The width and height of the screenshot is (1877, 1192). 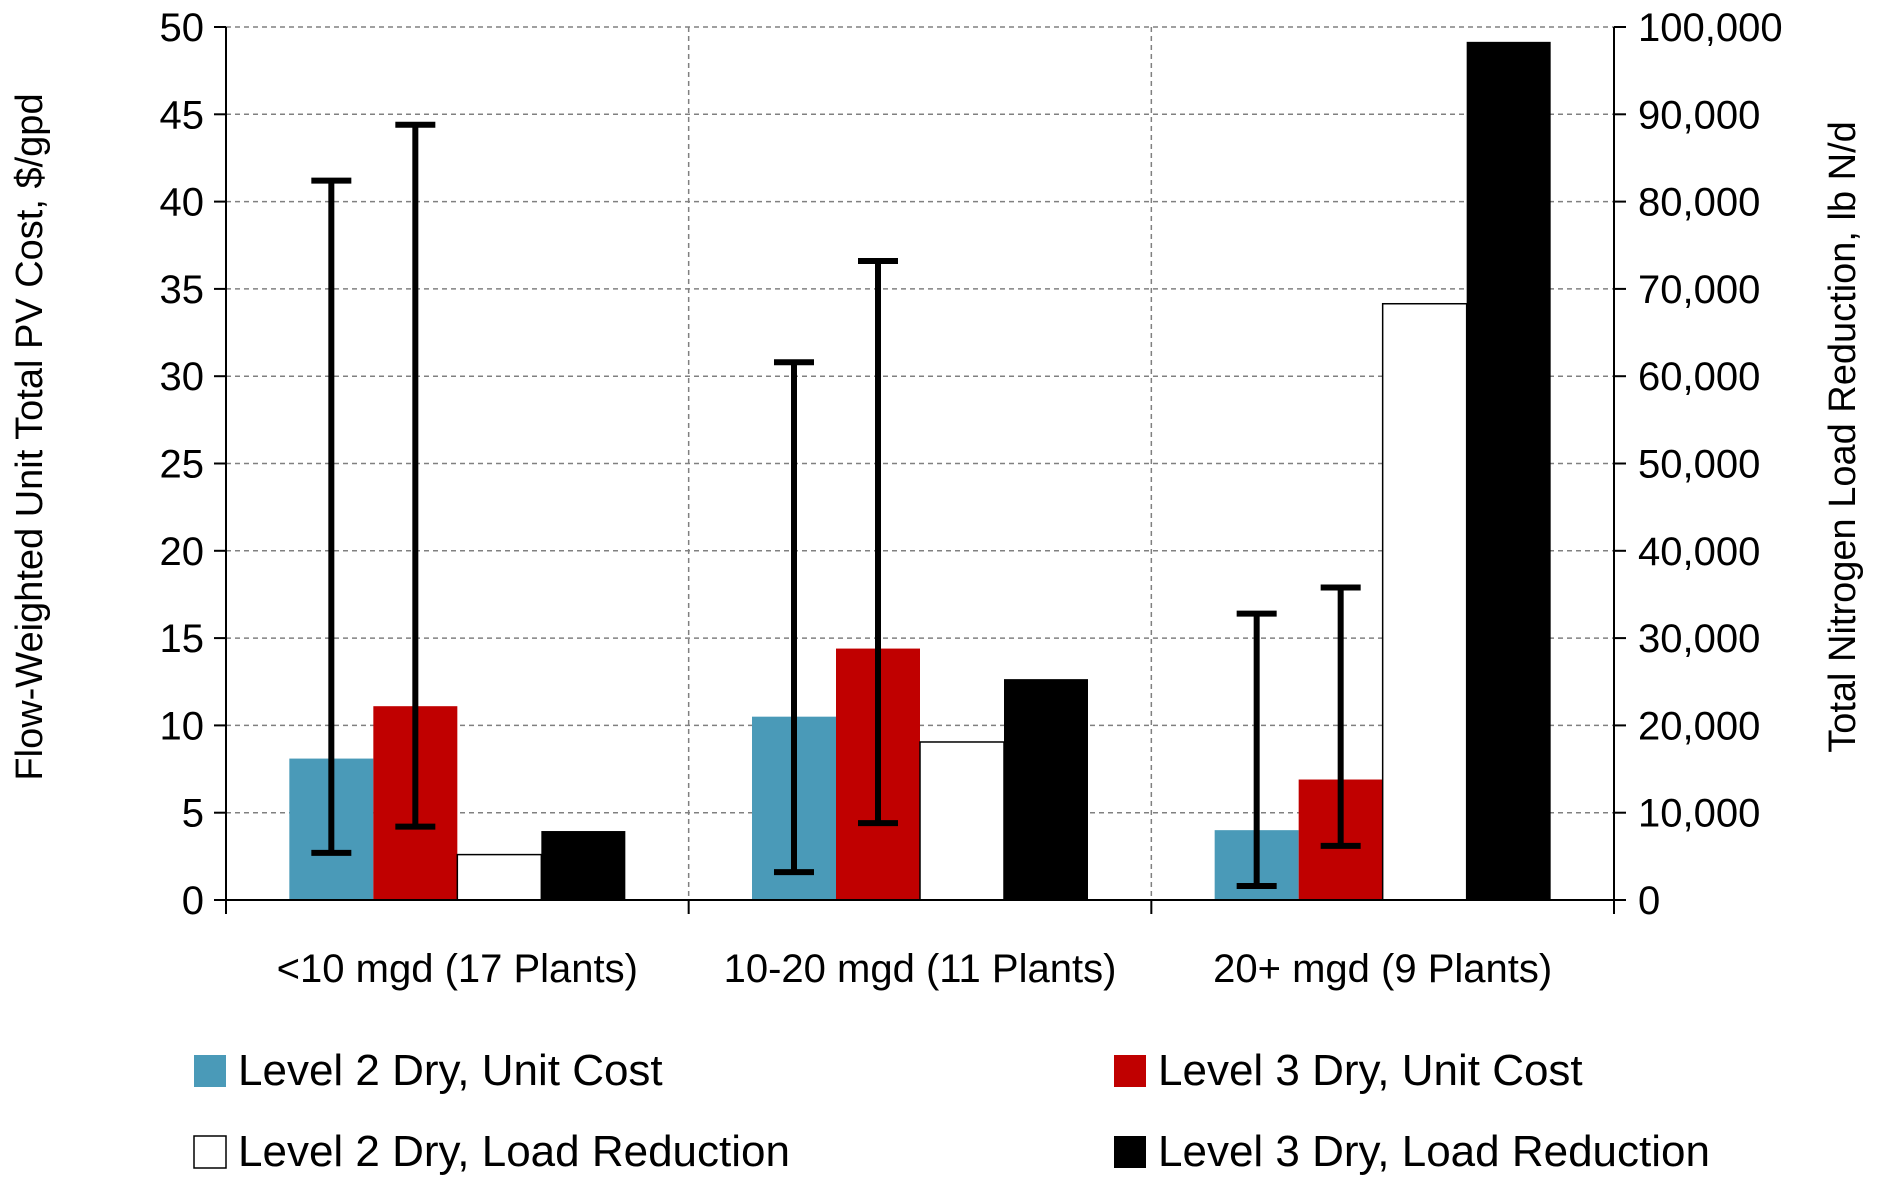 What do you see at coordinates (182, 552) in the screenshot?
I see `left-tick-label: 20` at bounding box center [182, 552].